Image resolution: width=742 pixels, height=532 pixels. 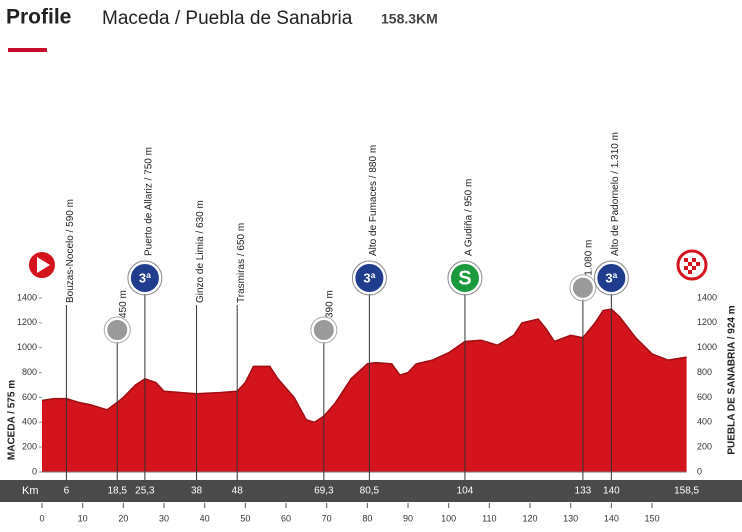 I want to click on chart-subtitle: Maceda / Puebla de Sanabria, so click(x=227, y=18).